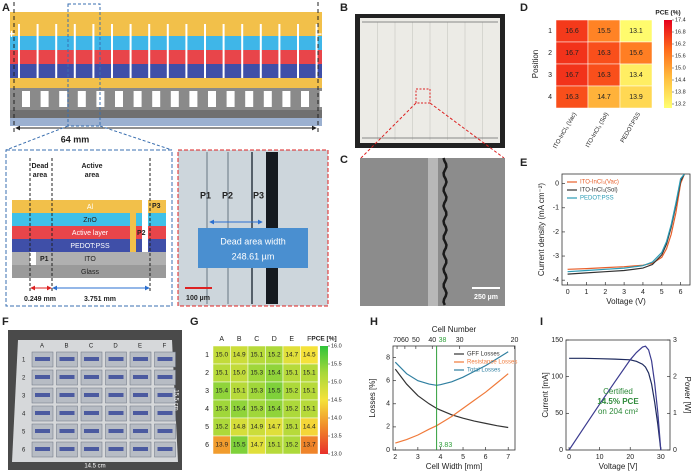  I want to click on zoom-box, so click(423, 96).